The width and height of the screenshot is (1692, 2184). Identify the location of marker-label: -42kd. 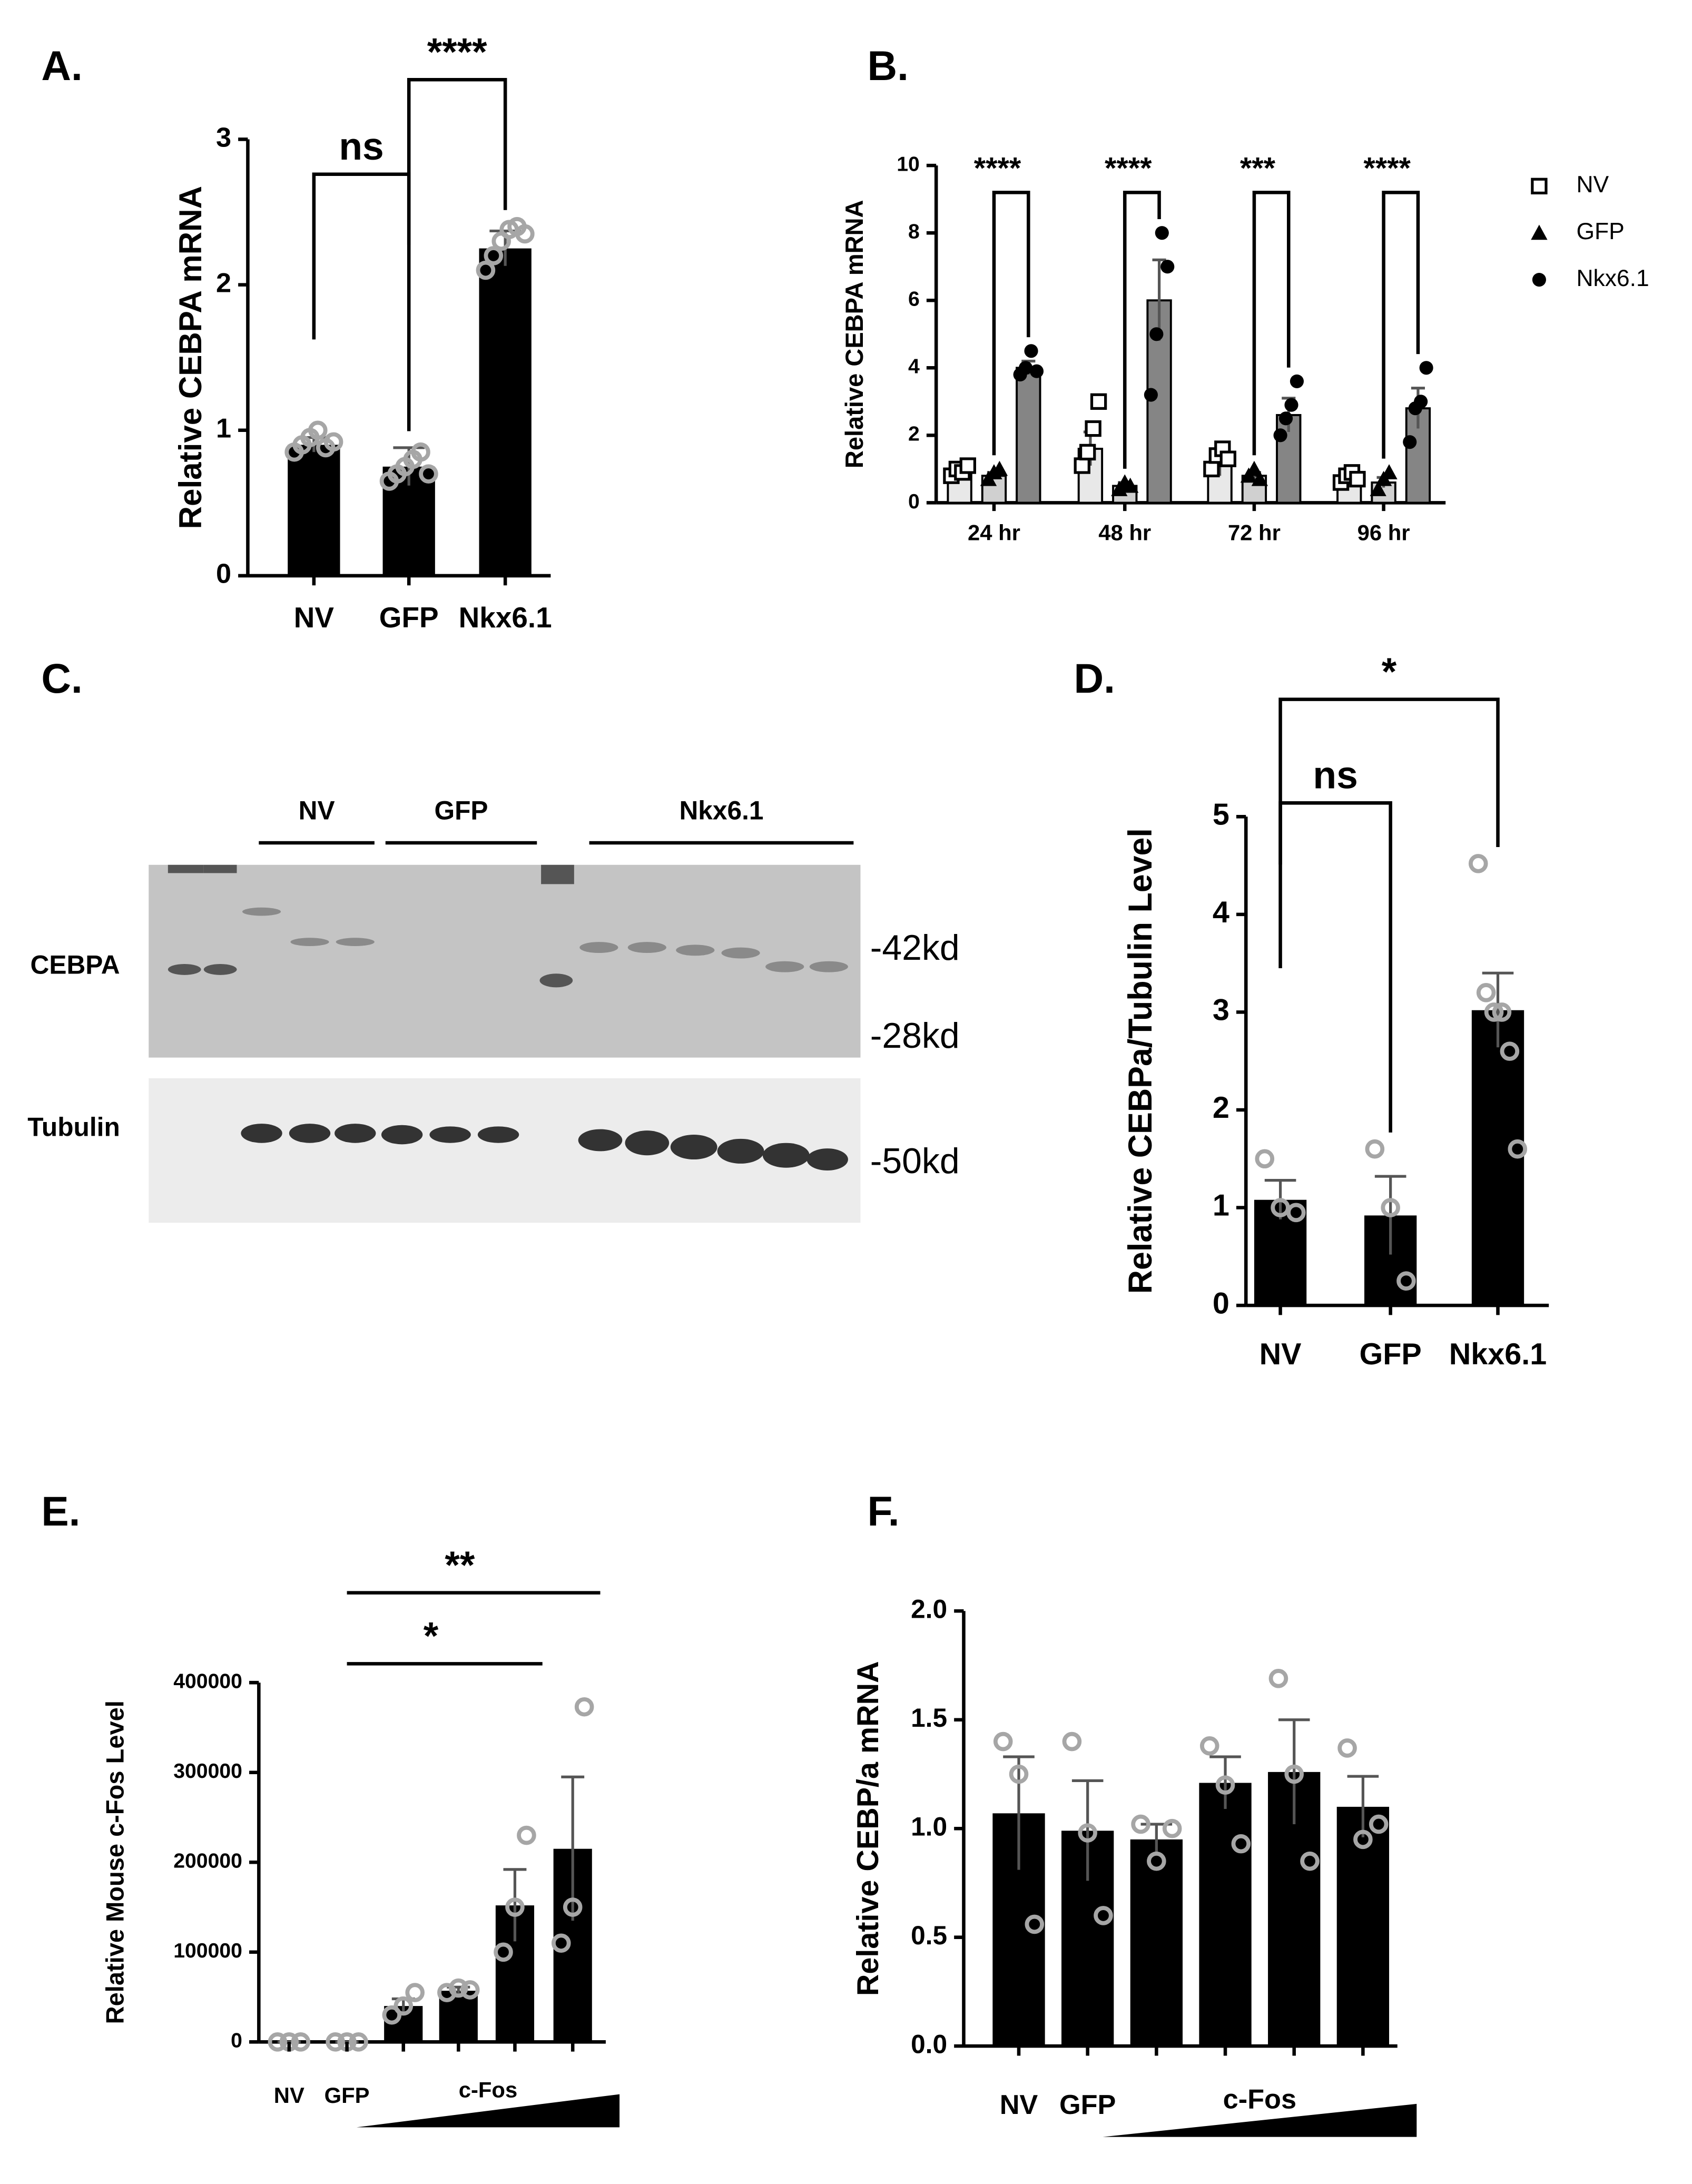
(915, 948).